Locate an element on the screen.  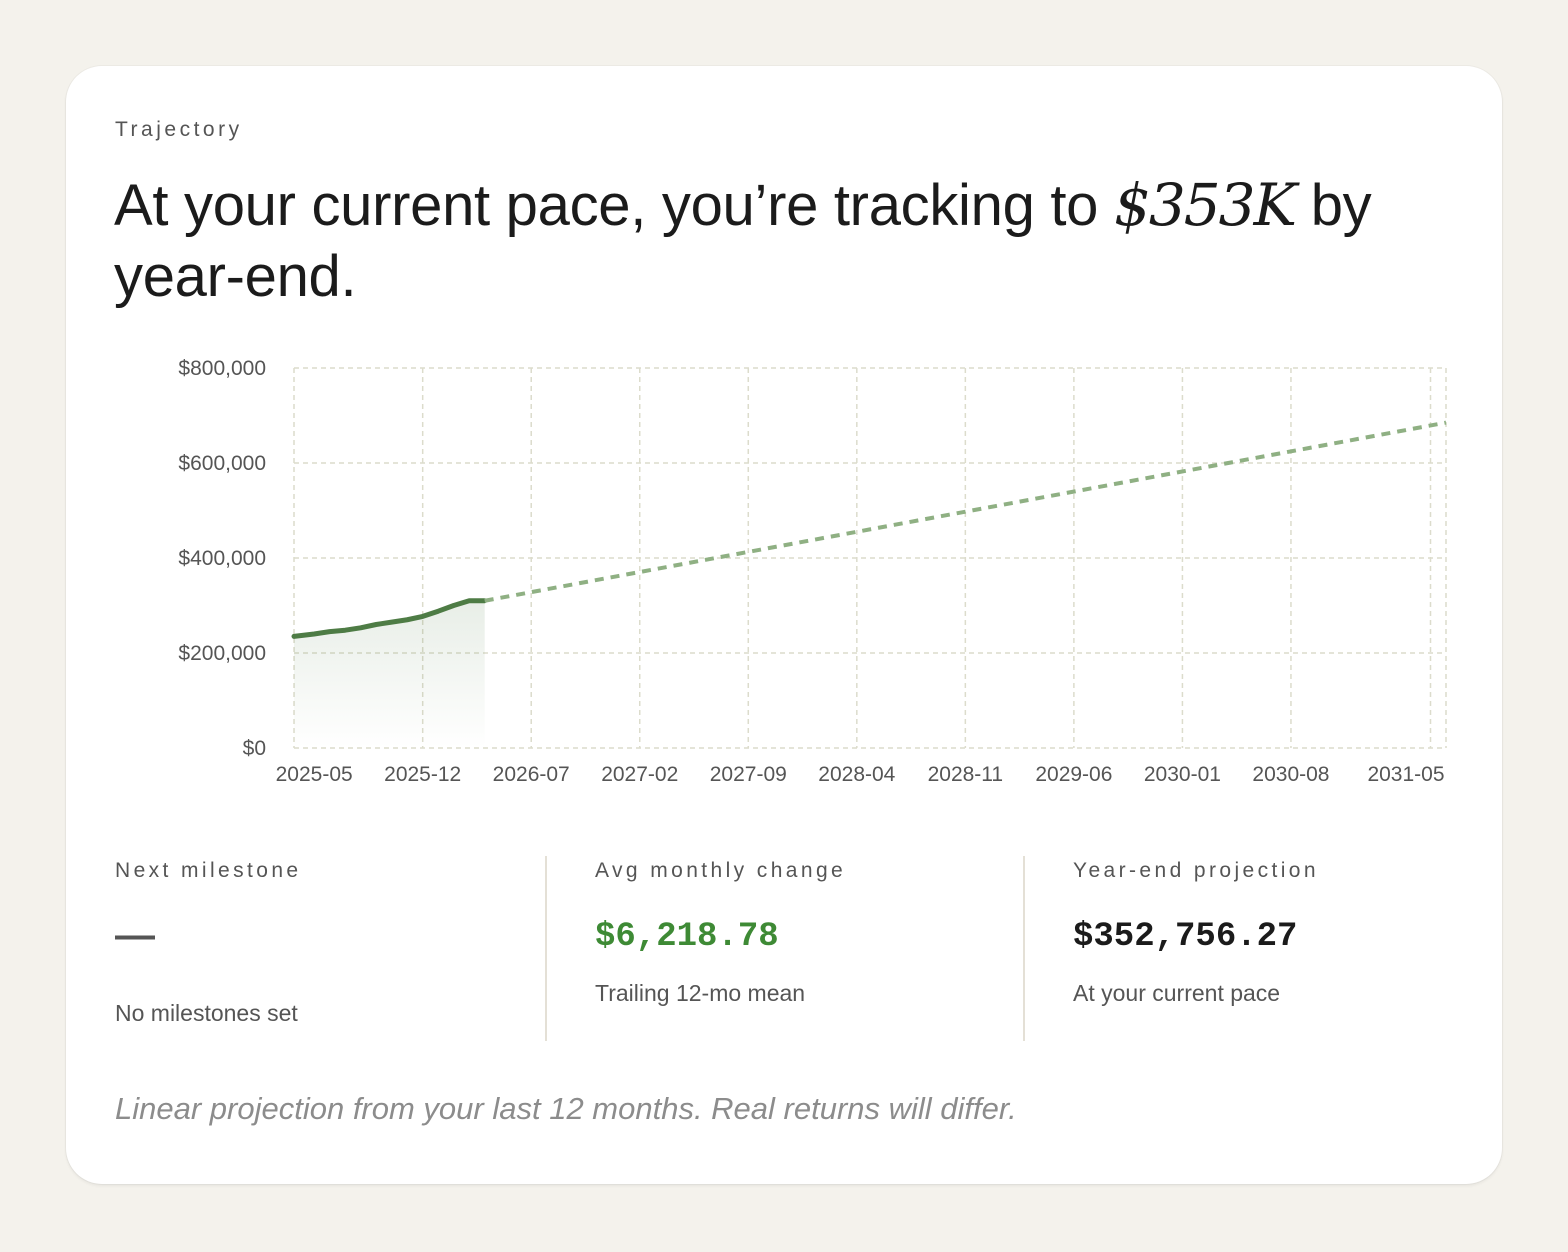
x-tick-label: 2027-02 is located at coordinates (639, 774).